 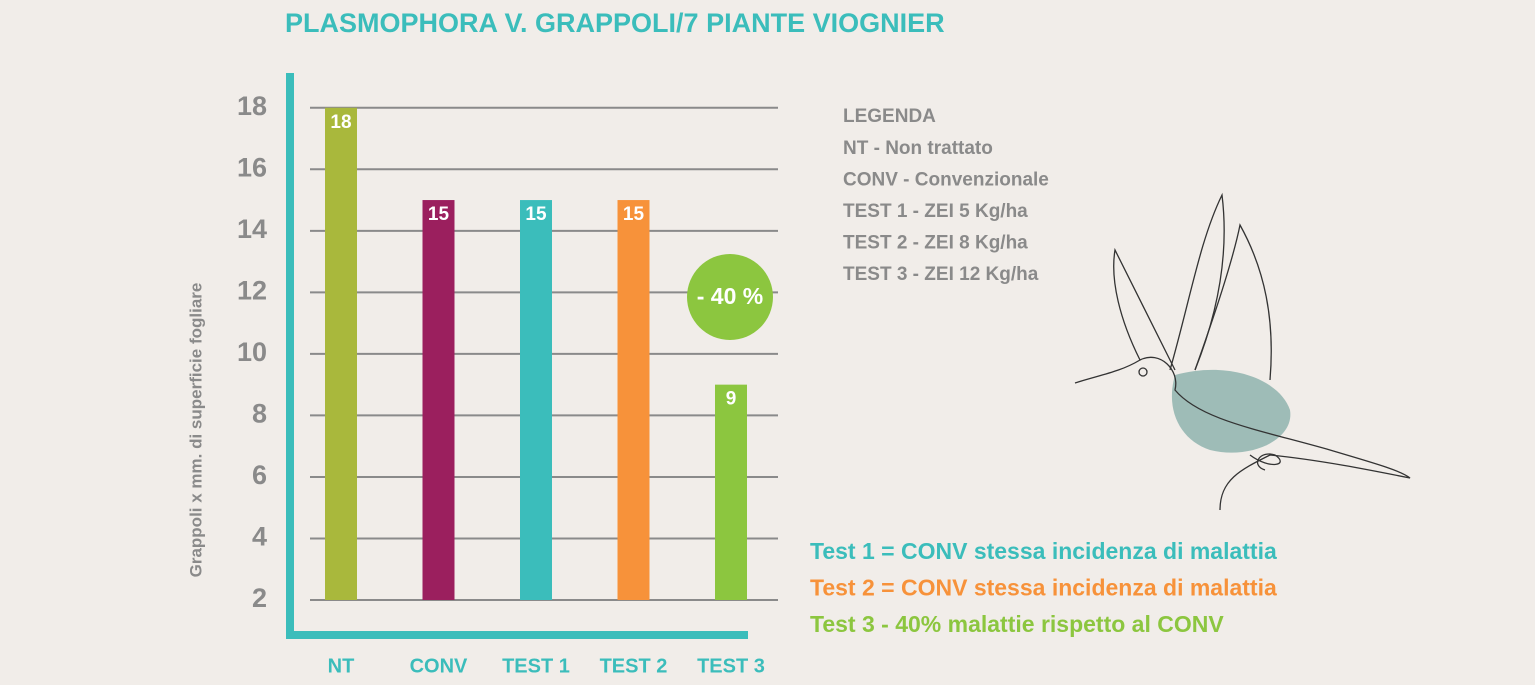 I want to click on x-tick-label: TEST 3, so click(x=731, y=666).